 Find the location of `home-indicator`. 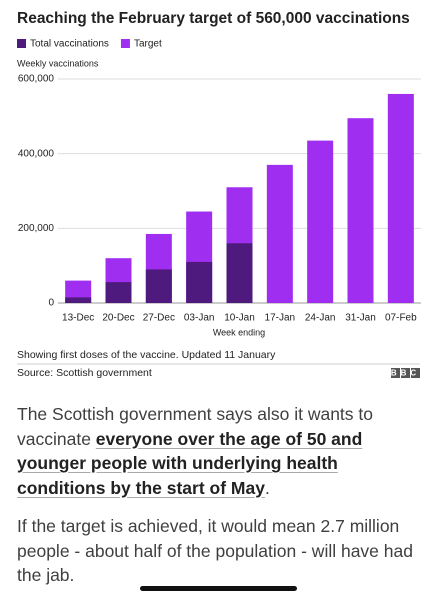

home-indicator is located at coordinates (218, 588).